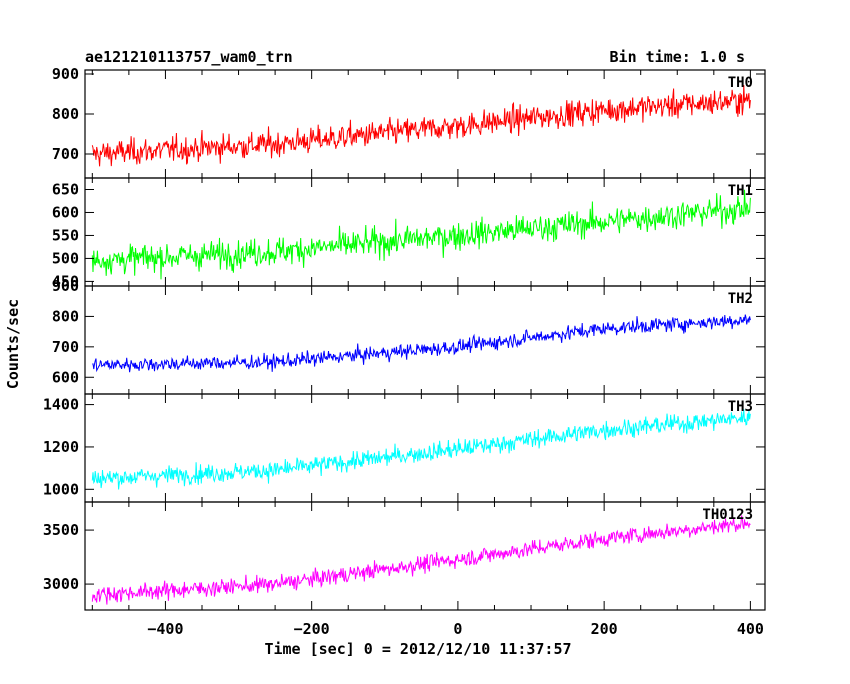 This screenshot has height=684, width=850. I want to click on series-line-th1, so click(421, 234).